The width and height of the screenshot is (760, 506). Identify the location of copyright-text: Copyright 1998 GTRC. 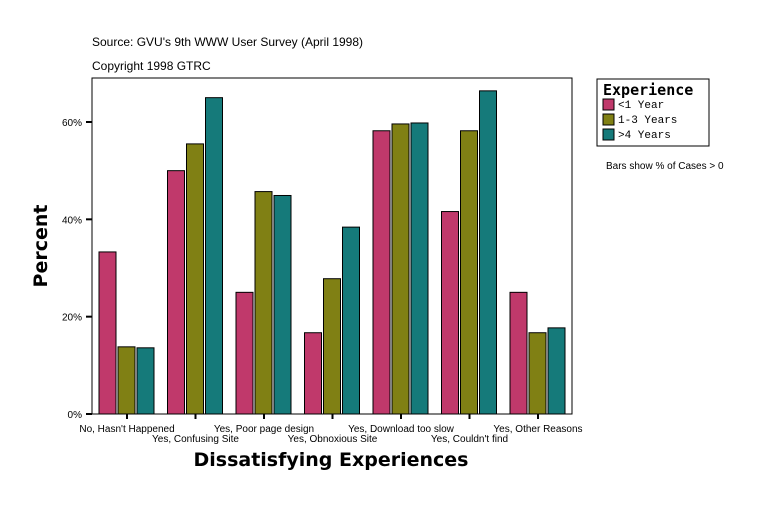
(151, 66).